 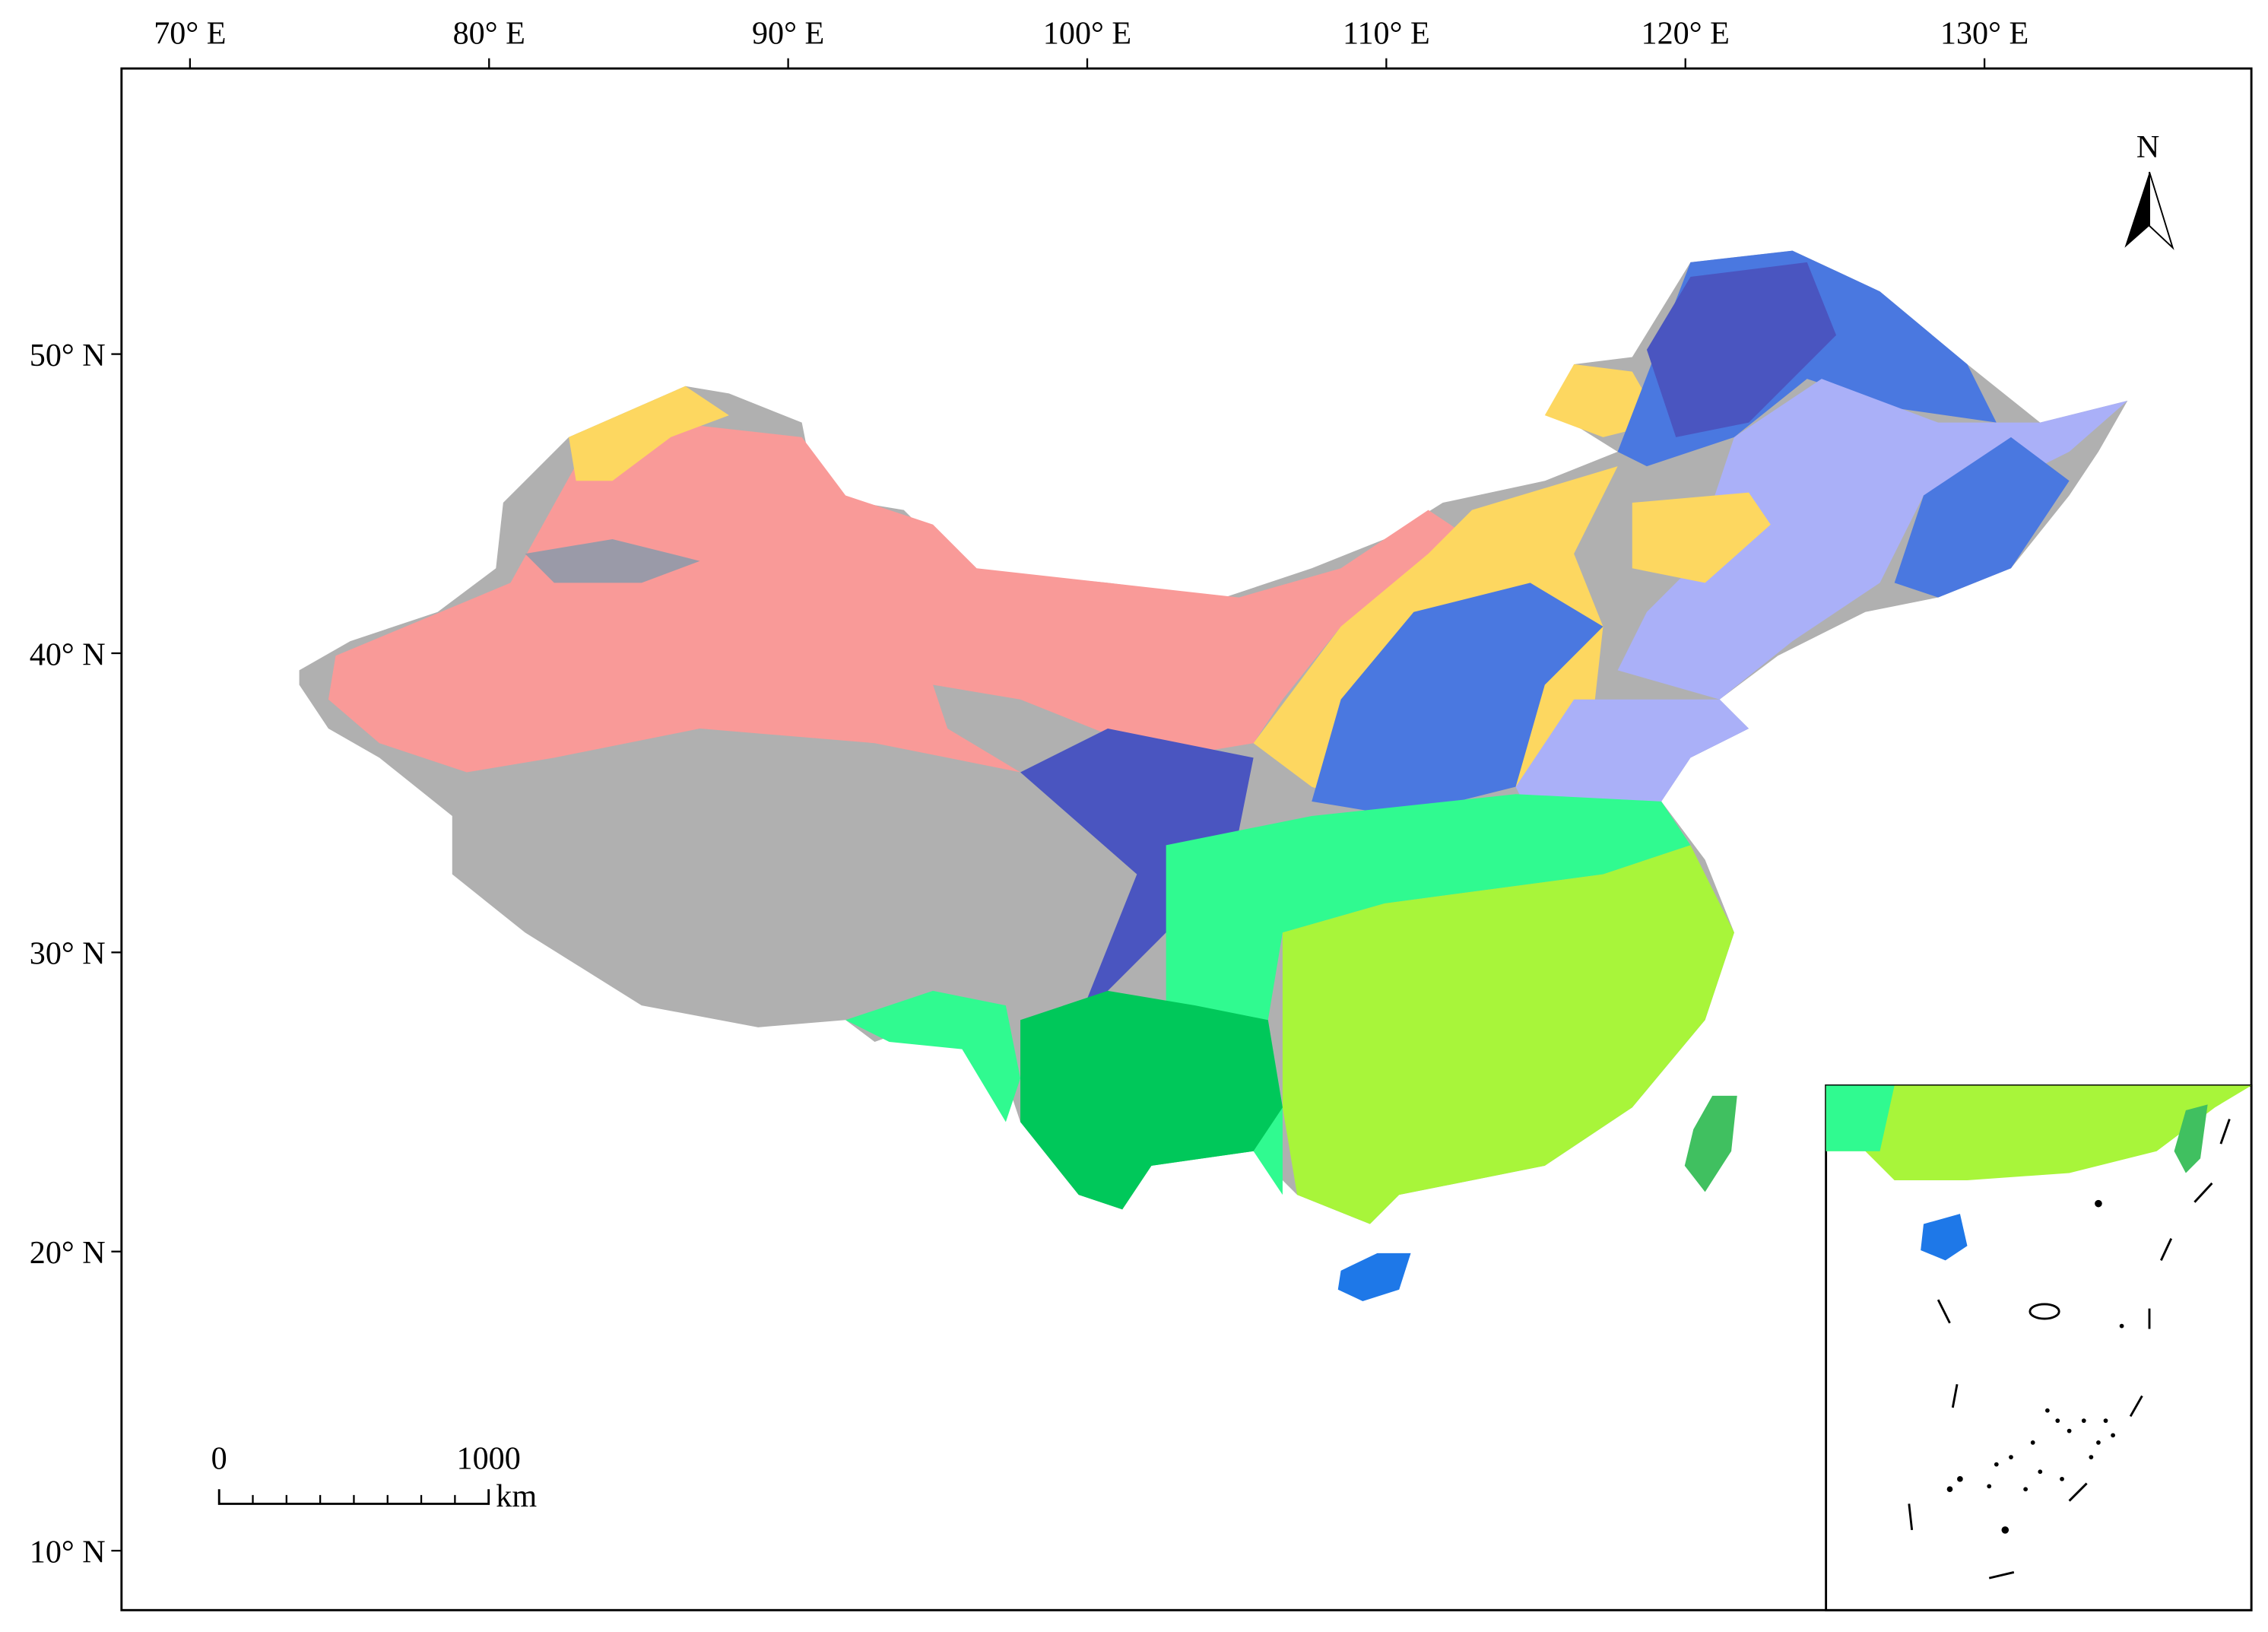 I want to click on inset-coast-west, so click(x=1860, y=1118).